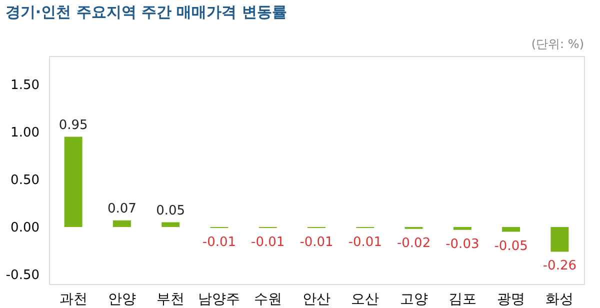 This screenshot has width=600, height=308. Describe the element at coordinates (413, 243) in the screenshot. I see `data-label: -0.02` at that location.